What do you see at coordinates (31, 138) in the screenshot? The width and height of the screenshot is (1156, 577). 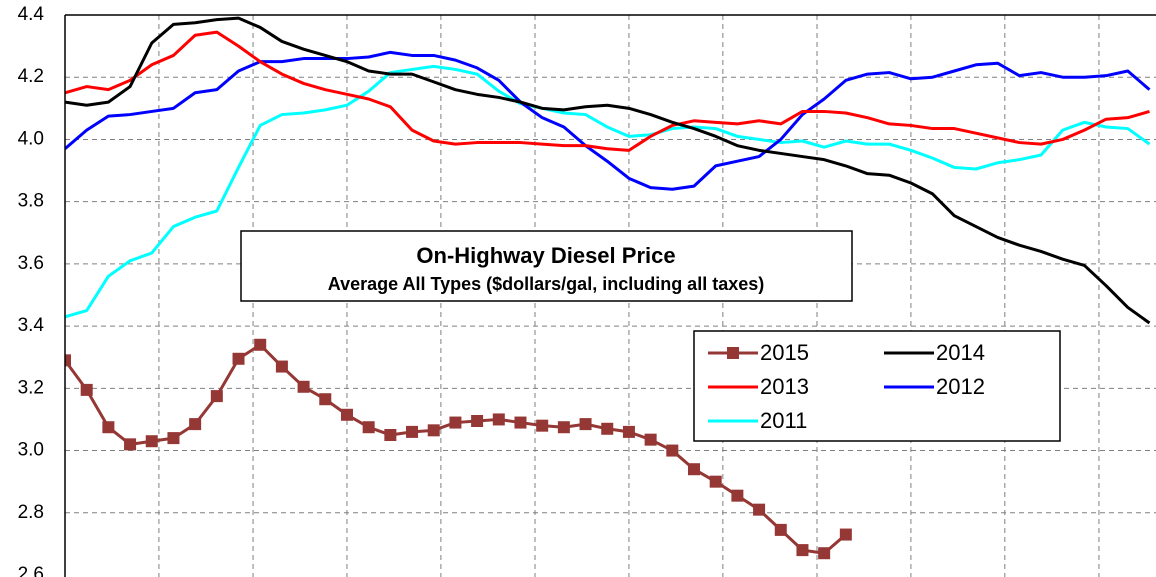 I see `y-tick-label: 4.0` at bounding box center [31, 138].